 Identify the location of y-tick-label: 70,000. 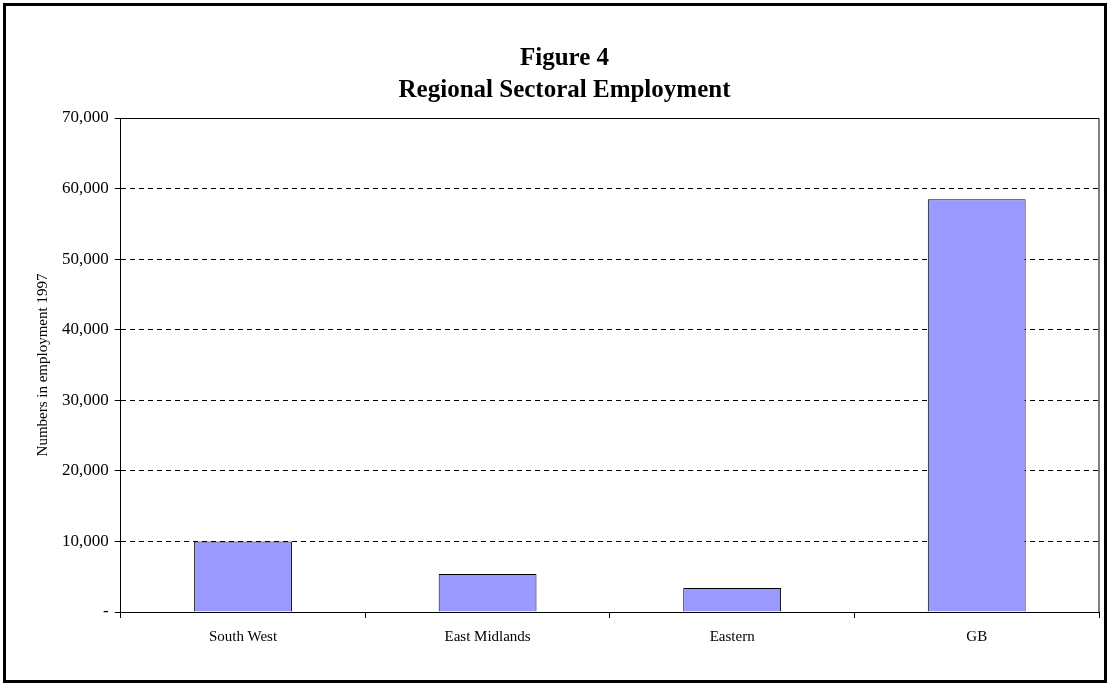
(85, 117).